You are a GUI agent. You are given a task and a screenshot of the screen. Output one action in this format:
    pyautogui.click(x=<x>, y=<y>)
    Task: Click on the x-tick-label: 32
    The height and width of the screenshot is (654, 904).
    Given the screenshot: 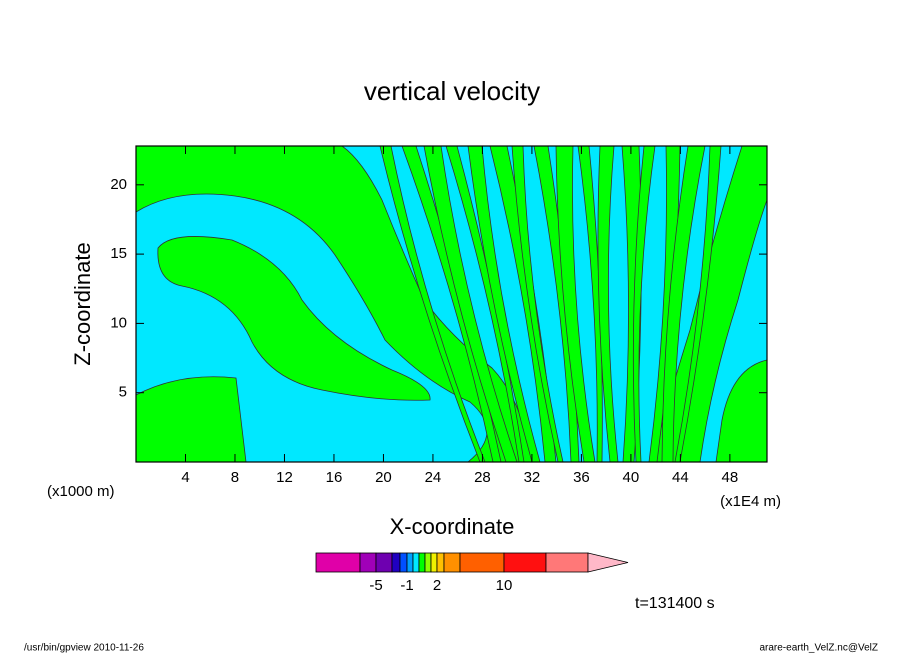 What is the action you would take?
    pyautogui.click(x=532, y=477)
    